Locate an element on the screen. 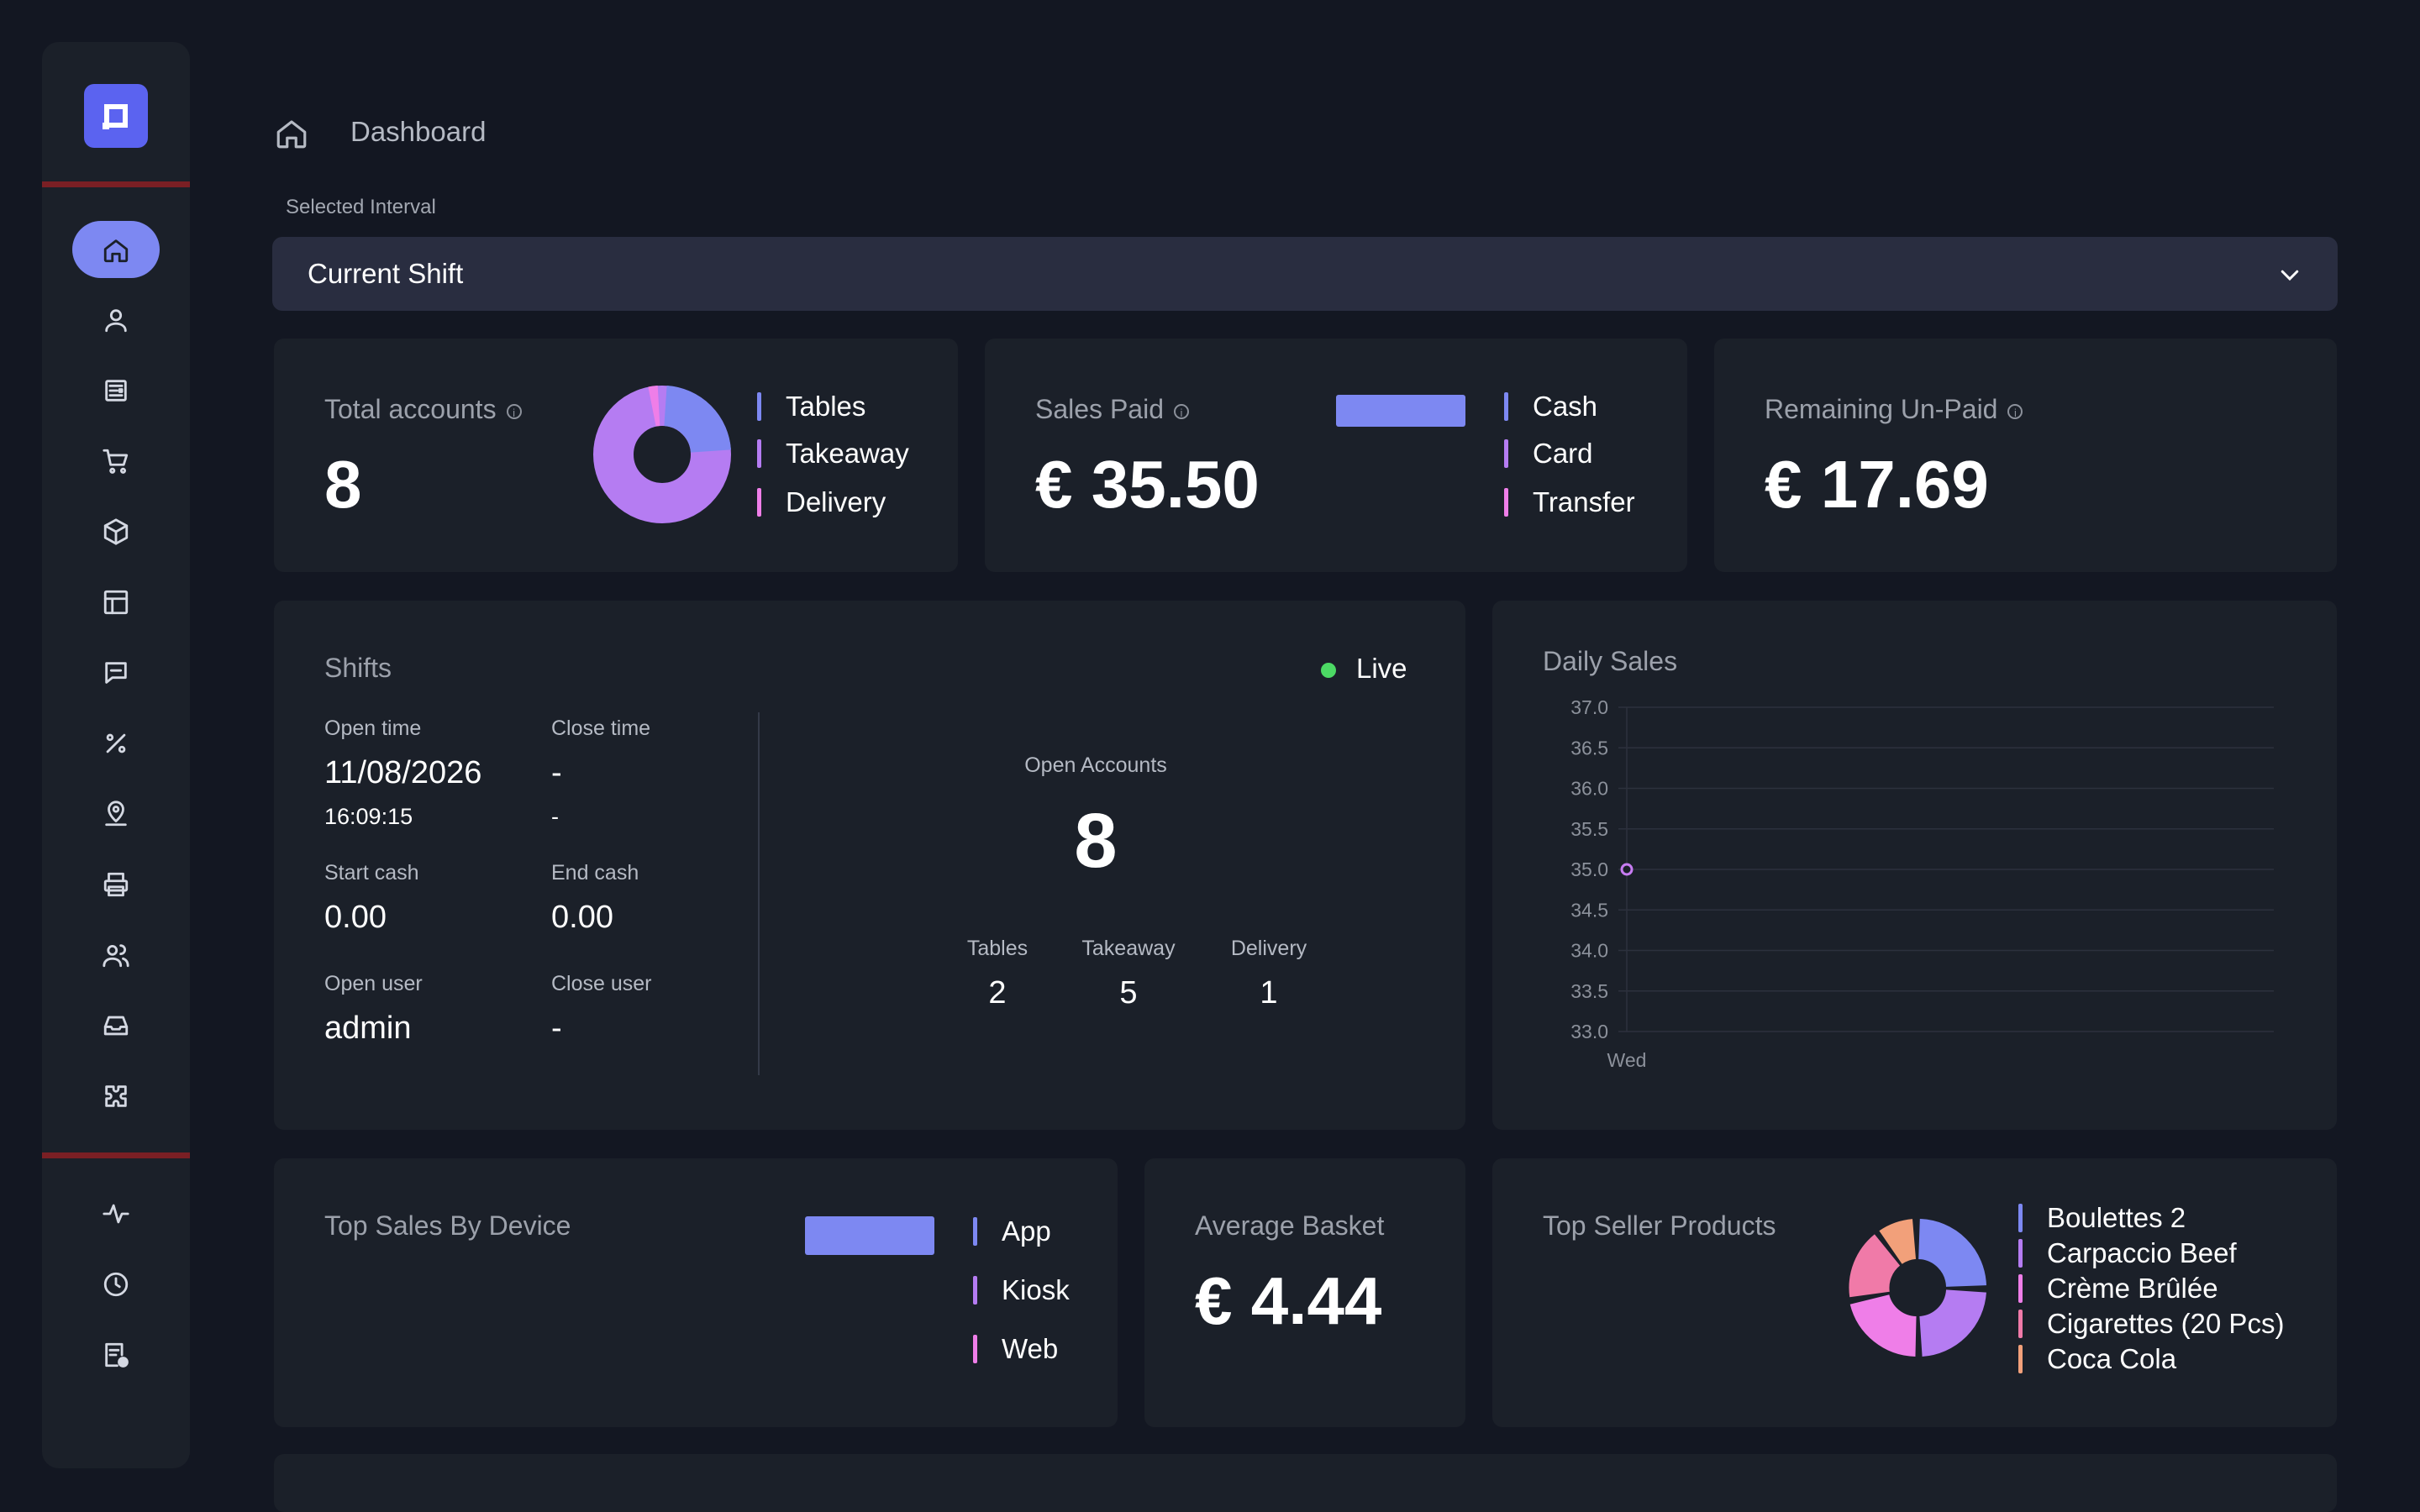 This screenshot has width=2420, height=1512. interval-label: Selected Interval is located at coordinates (361, 207).